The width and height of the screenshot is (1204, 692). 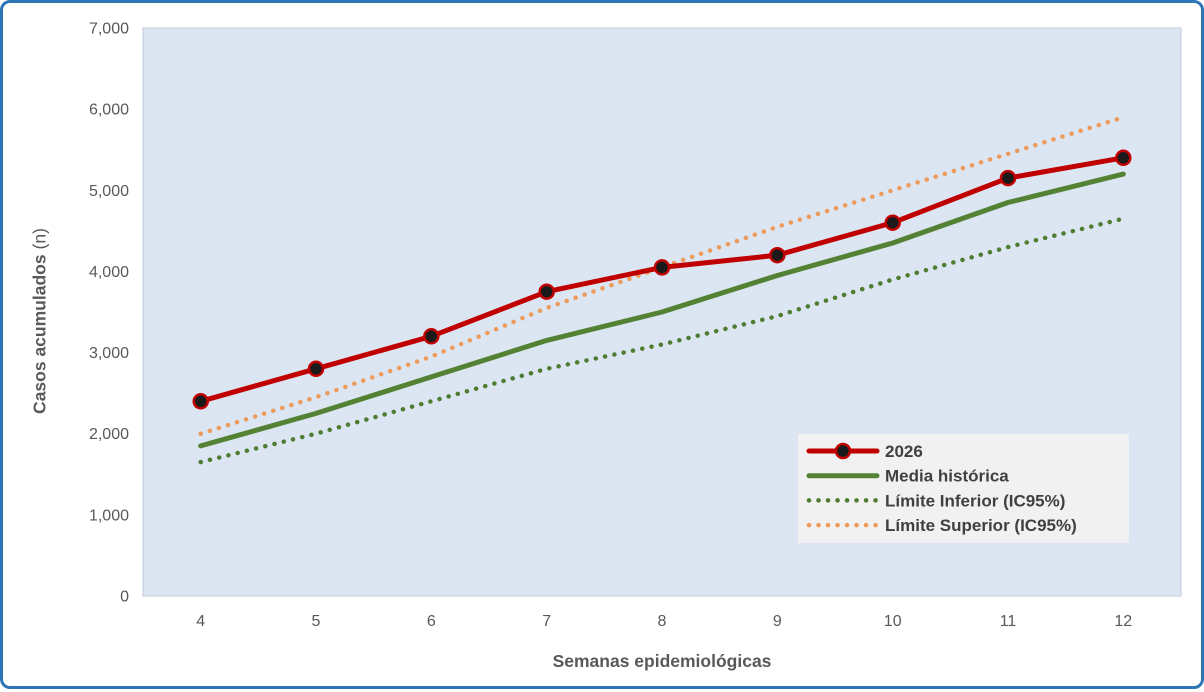 What do you see at coordinates (124, 597) in the screenshot?
I see `y-tick-label: 0` at bounding box center [124, 597].